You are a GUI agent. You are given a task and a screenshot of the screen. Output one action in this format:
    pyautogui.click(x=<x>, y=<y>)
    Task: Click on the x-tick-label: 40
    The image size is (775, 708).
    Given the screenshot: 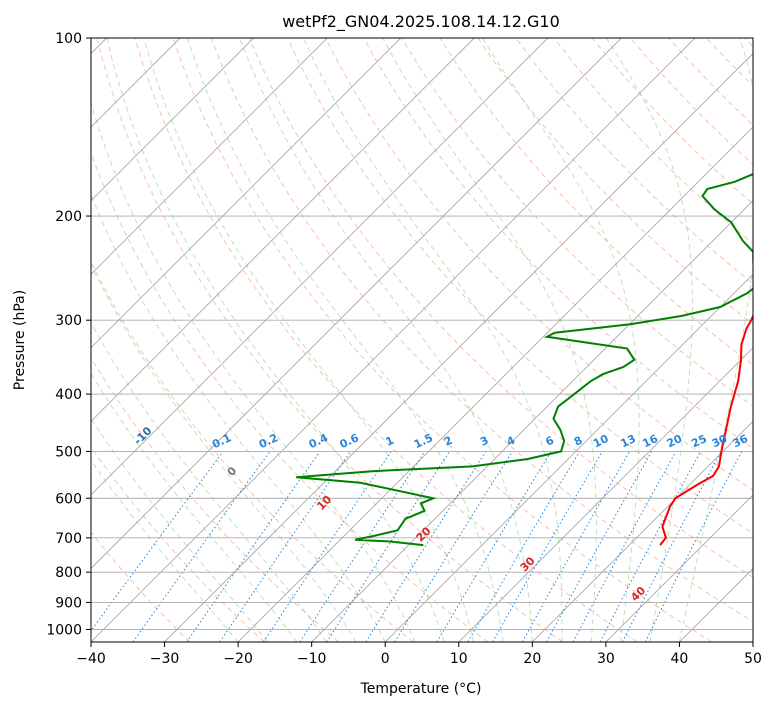 What is the action you would take?
    pyautogui.click(x=680, y=659)
    